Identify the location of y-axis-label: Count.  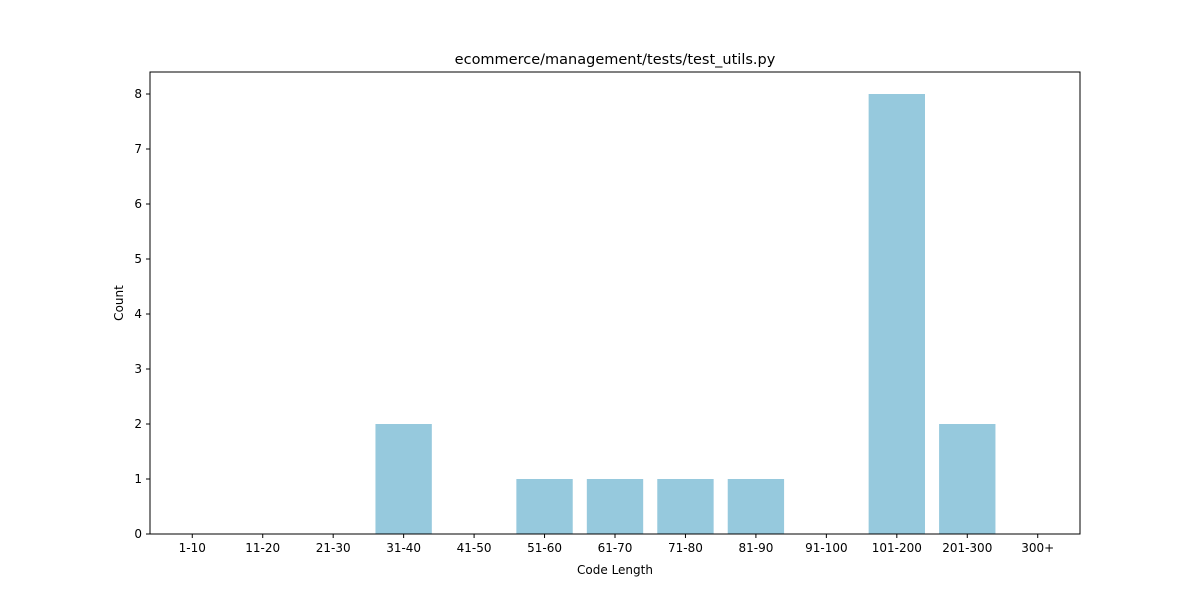
(119, 303).